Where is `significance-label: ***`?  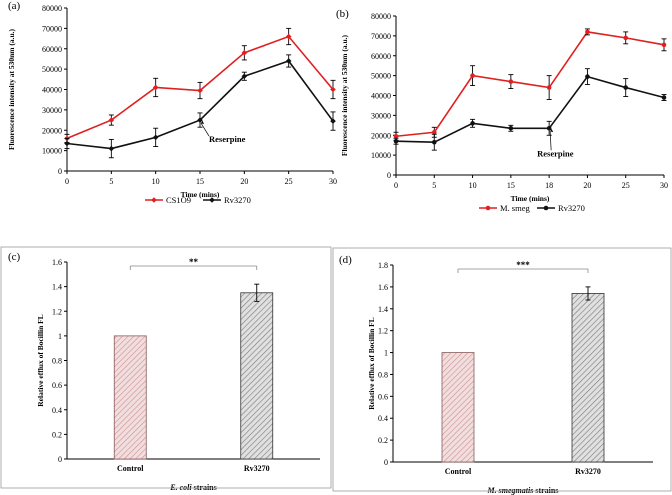 significance-label: *** is located at coordinates (523, 265).